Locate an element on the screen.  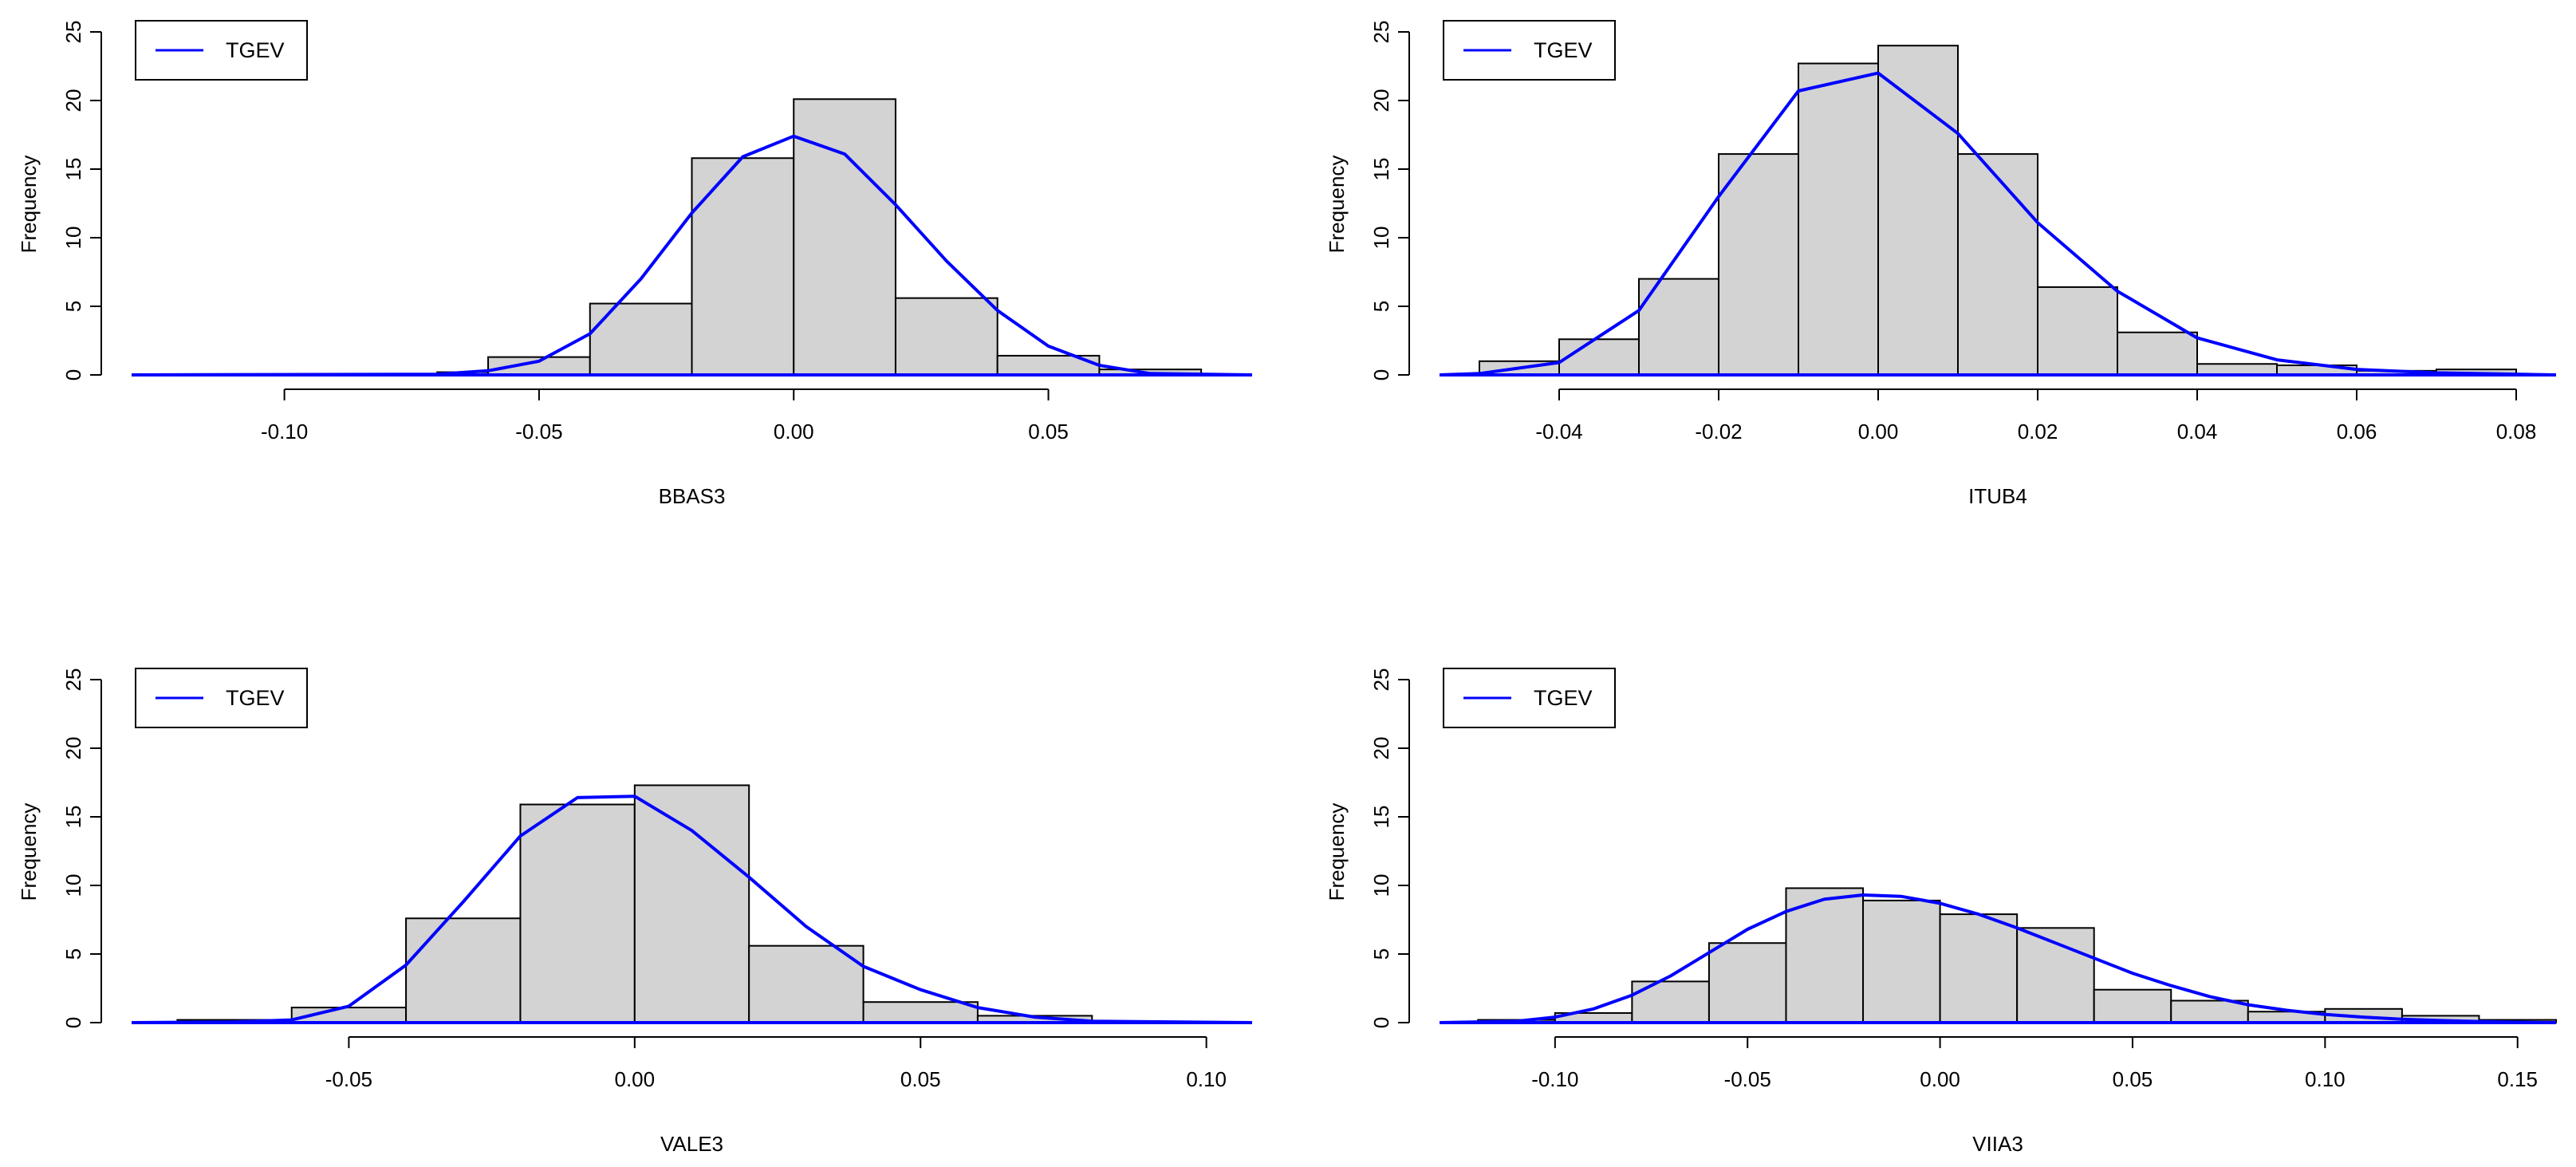
x-tick-label: 0.02 is located at coordinates (2038, 432).